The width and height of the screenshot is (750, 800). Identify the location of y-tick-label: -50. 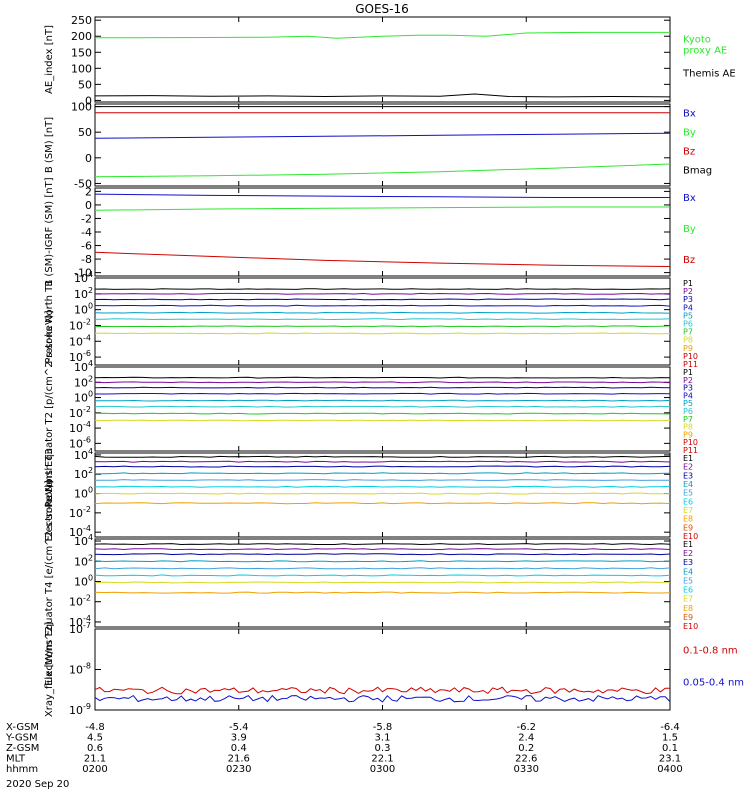
(83, 183).